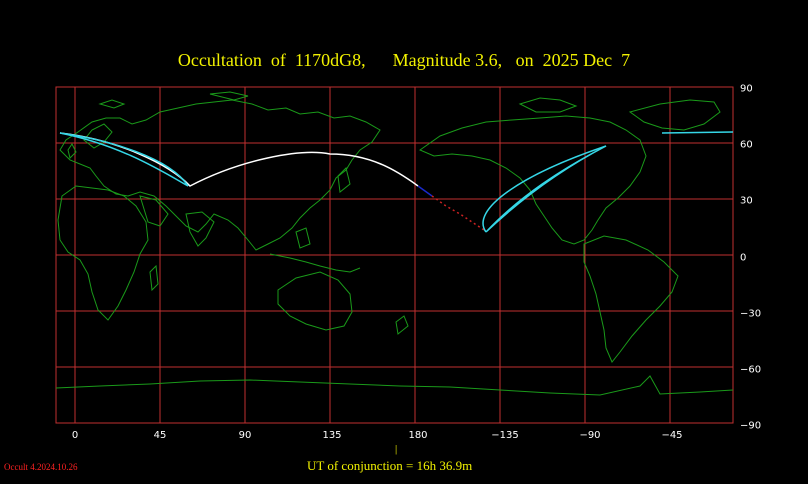 The height and width of the screenshot is (484, 808). What do you see at coordinates (751, 370) in the screenshot?
I see `y-tick-label: −60` at bounding box center [751, 370].